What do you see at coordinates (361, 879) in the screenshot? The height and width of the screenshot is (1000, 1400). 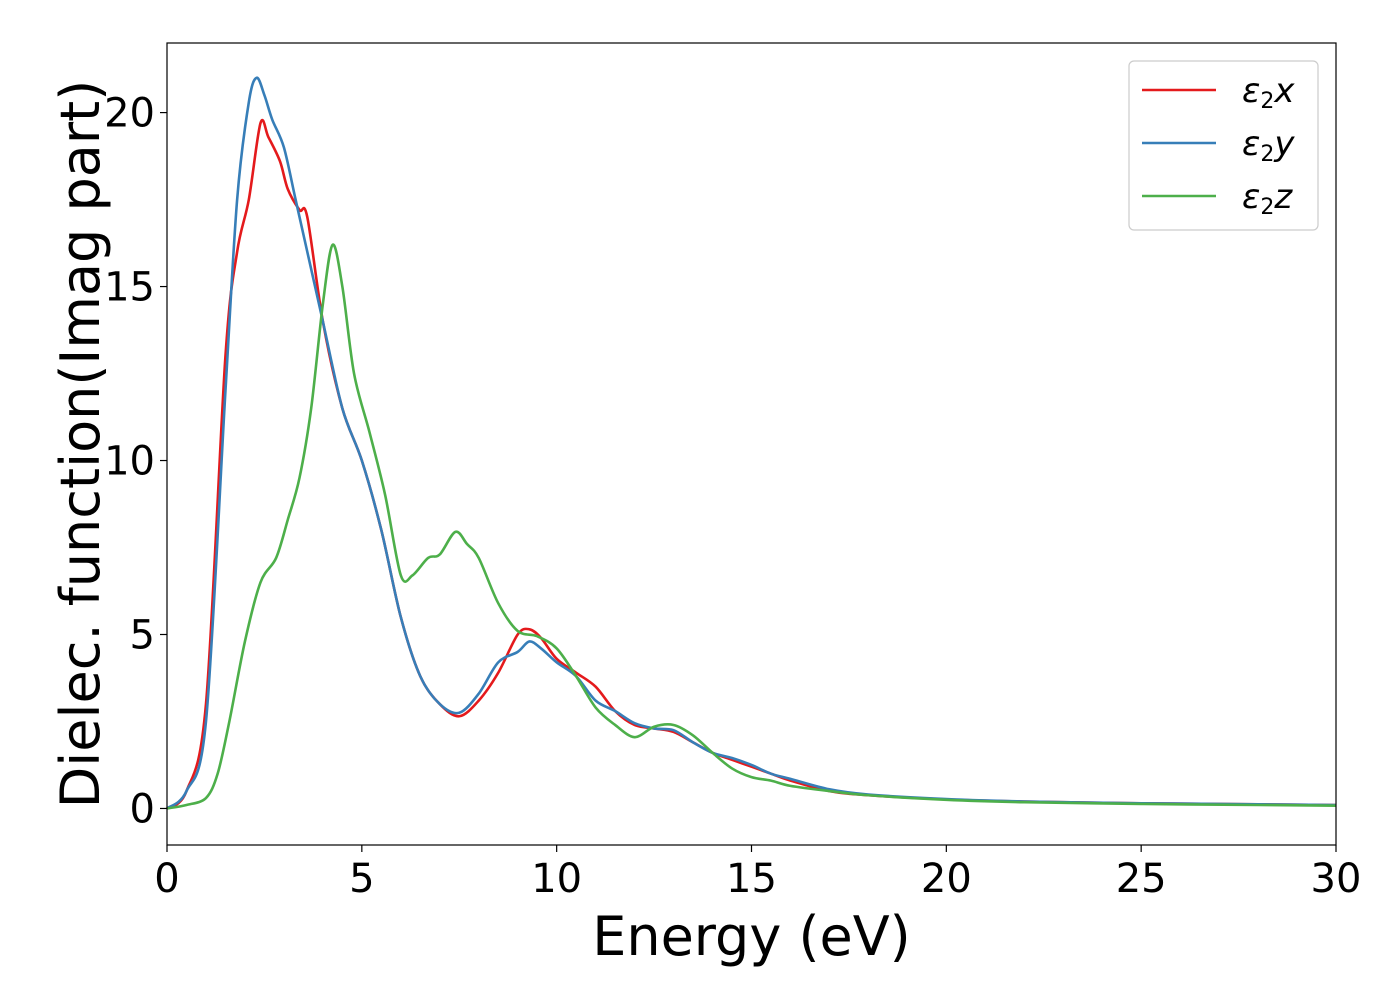 I see `x-tick-label: 5` at bounding box center [361, 879].